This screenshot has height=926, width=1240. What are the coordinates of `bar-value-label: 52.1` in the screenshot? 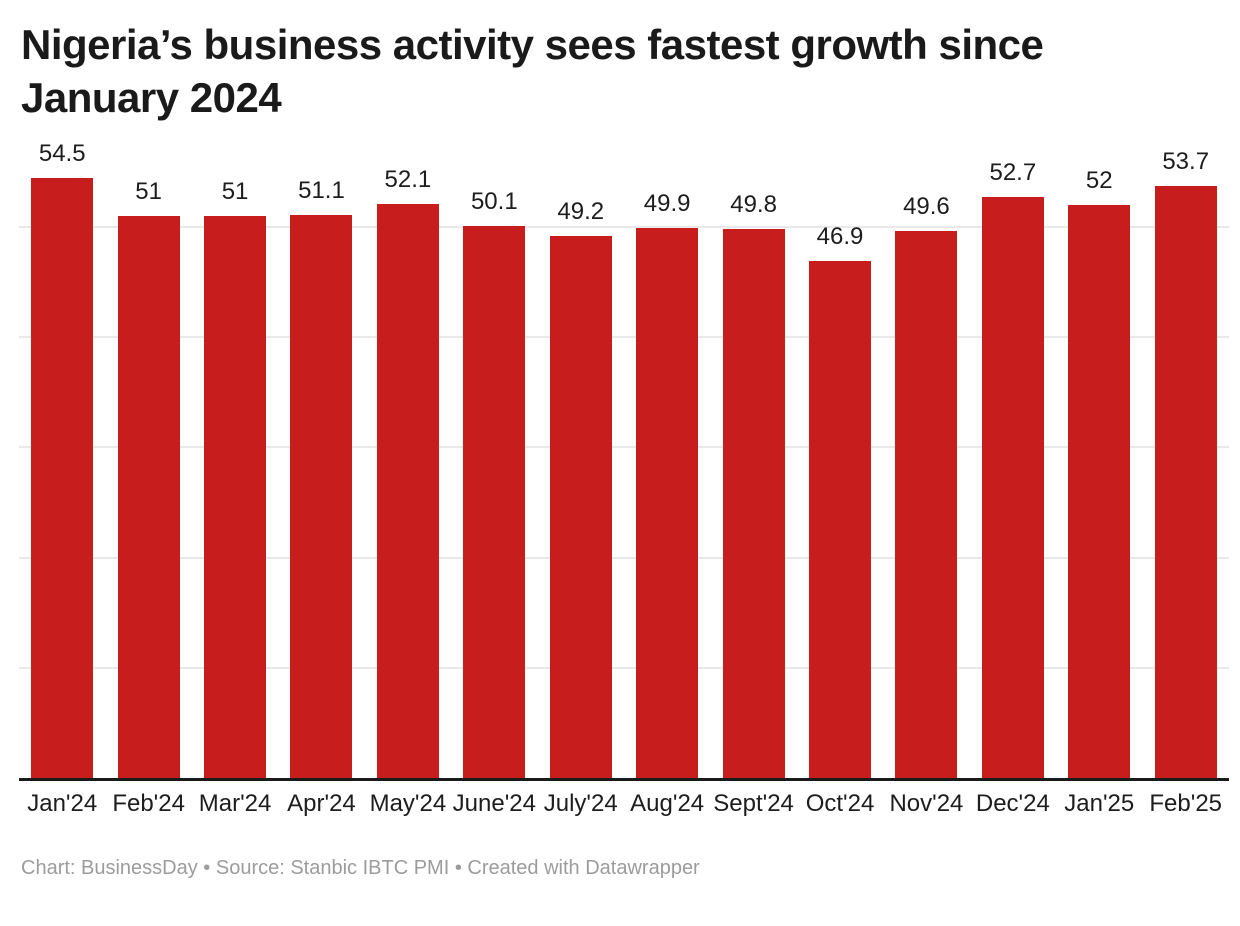 It's located at (408, 179).